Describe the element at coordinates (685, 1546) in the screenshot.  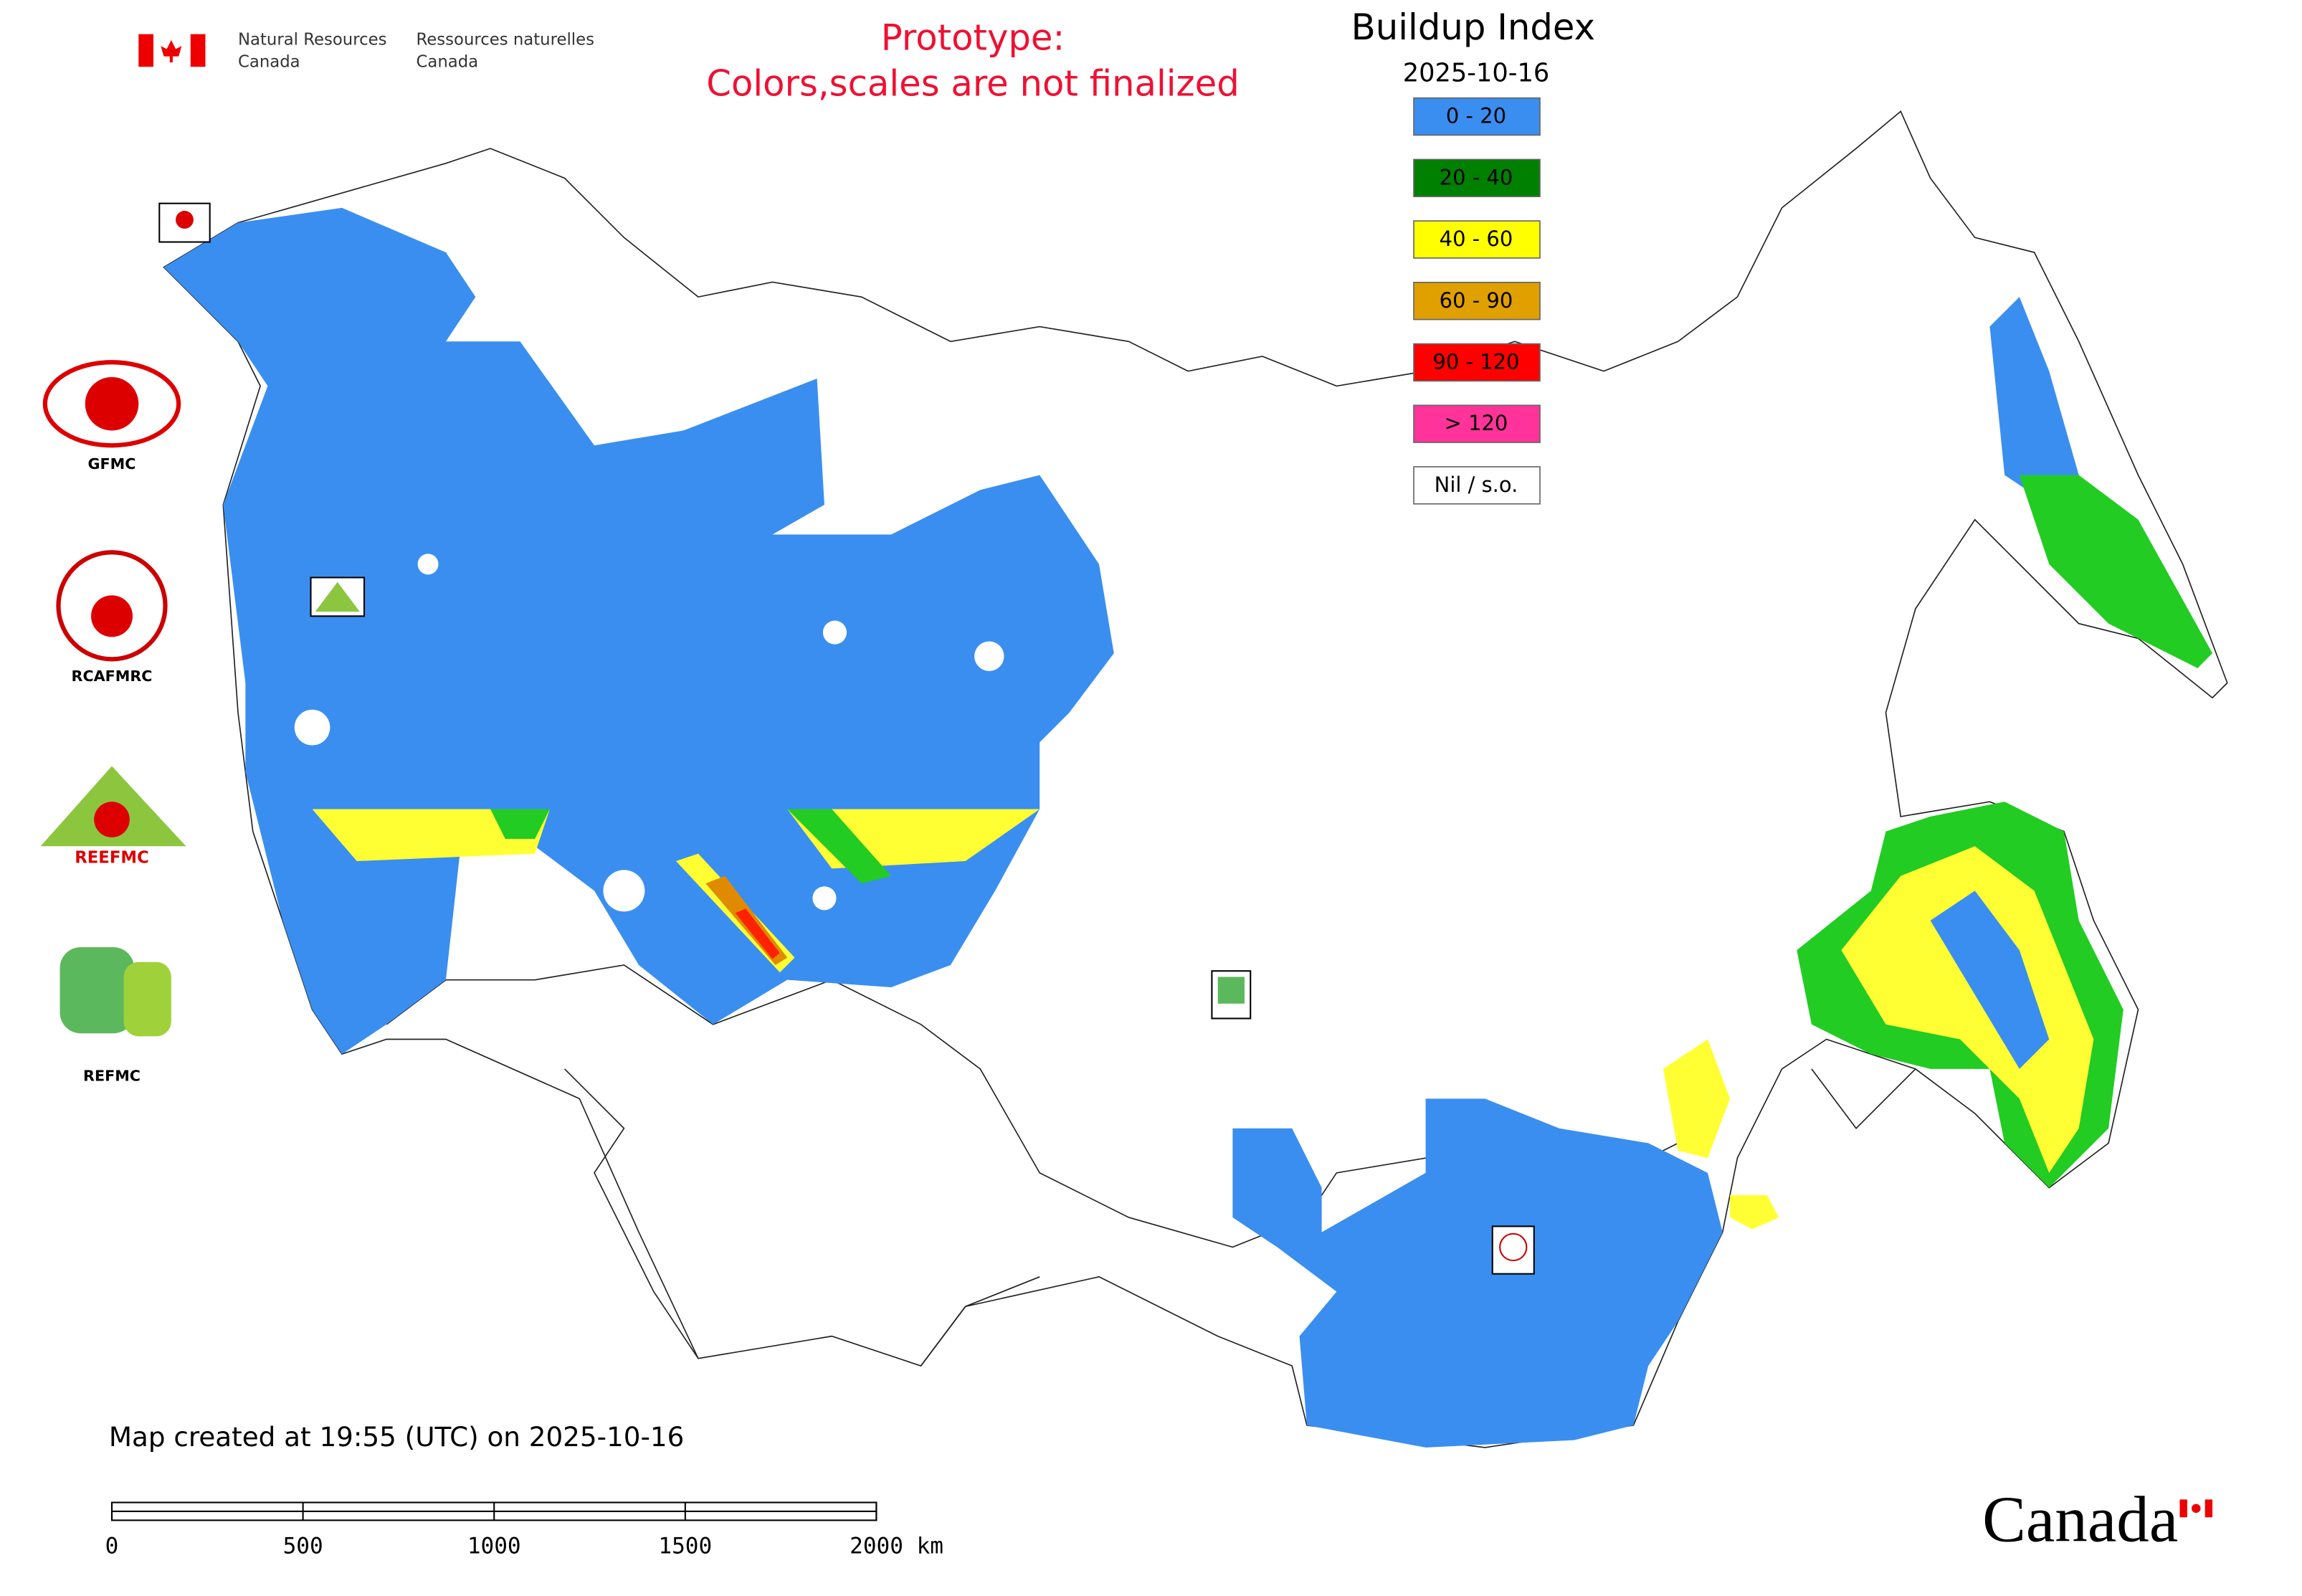
I see `scale-label: 1500` at that location.